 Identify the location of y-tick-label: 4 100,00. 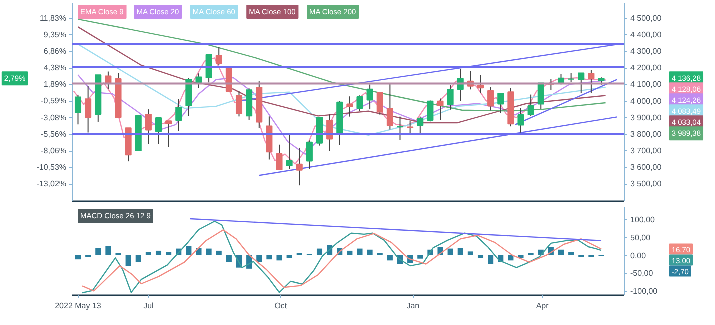
(646, 85).